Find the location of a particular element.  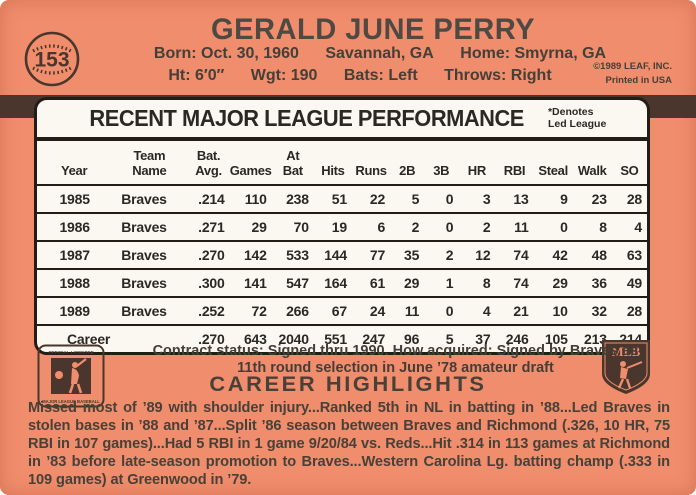

stat-cell: .252 is located at coordinates (208, 310).